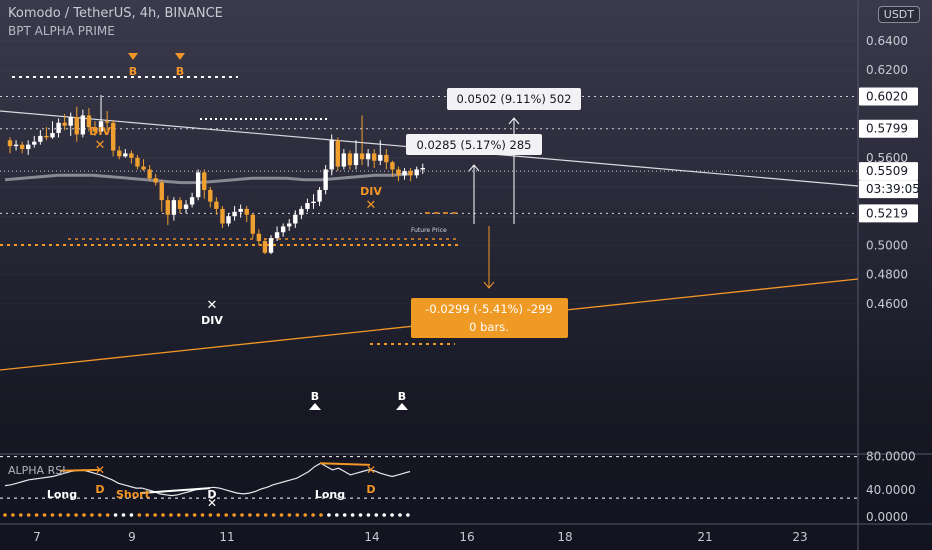  What do you see at coordinates (61, 31) in the screenshot?
I see `indicator-title: BPT ALPHA PRIME` at bounding box center [61, 31].